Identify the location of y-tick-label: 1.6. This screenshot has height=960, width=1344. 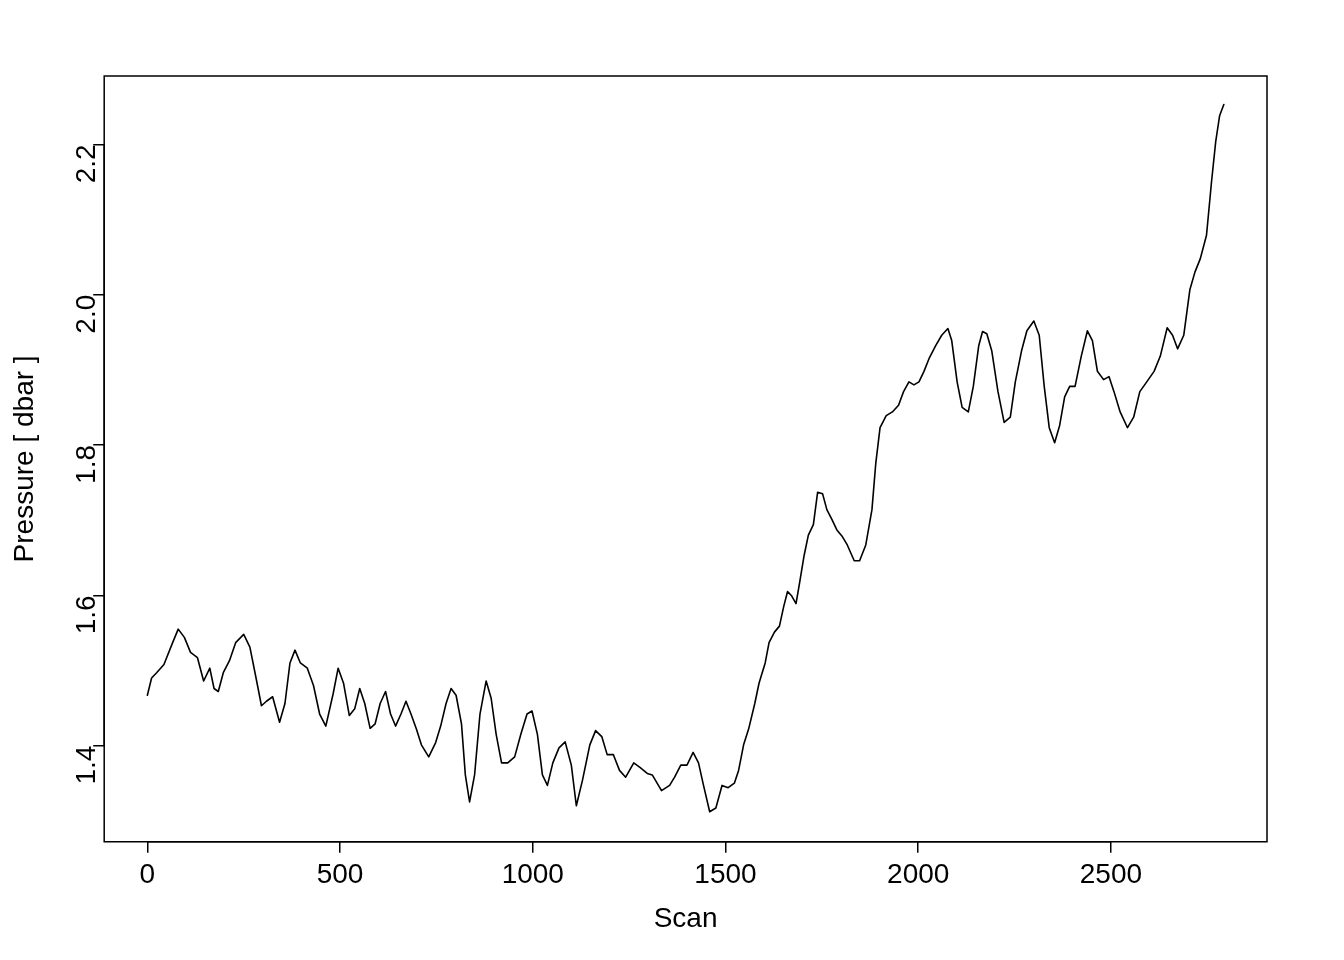
(85, 615).